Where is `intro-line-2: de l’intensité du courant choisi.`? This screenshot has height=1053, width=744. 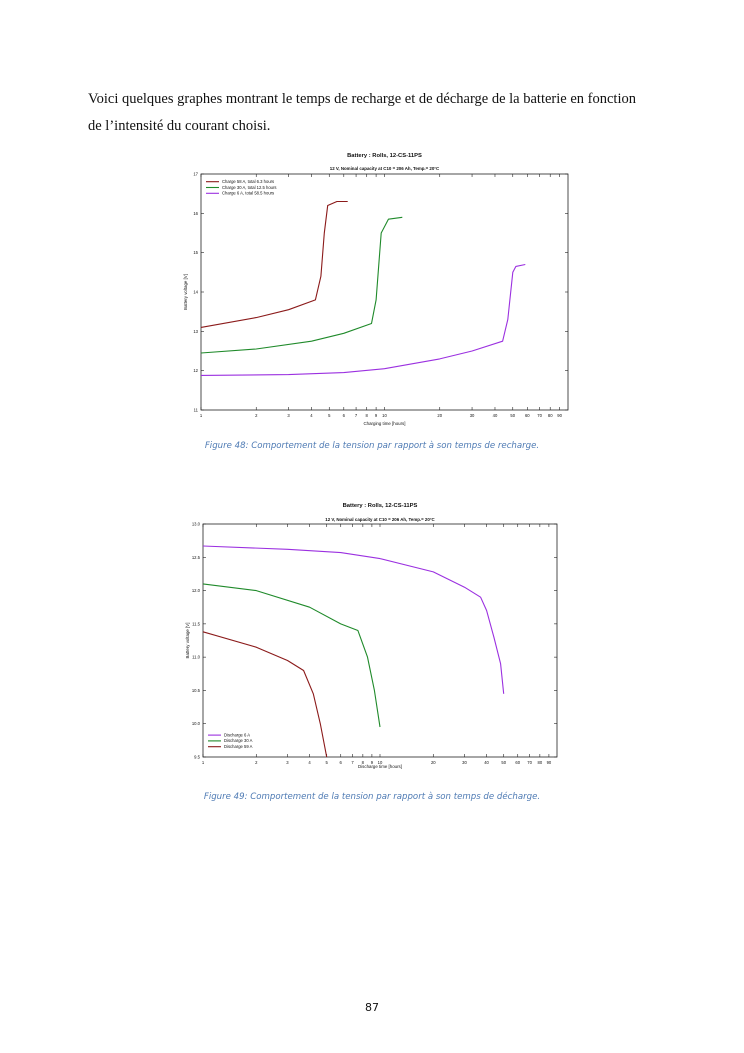
intro-line-2: de l’intensité du courant choisi. is located at coordinates (179, 126).